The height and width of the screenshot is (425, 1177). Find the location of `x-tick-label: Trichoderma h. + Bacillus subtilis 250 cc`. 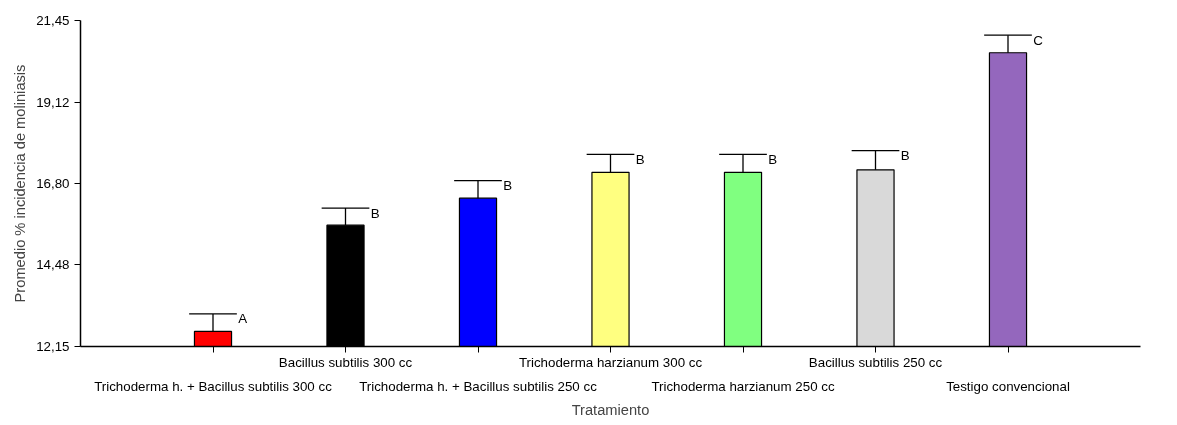

x-tick-label: Trichoderma h. + Bacillus subtilis 250 cc is located at coordinates (478, 386).